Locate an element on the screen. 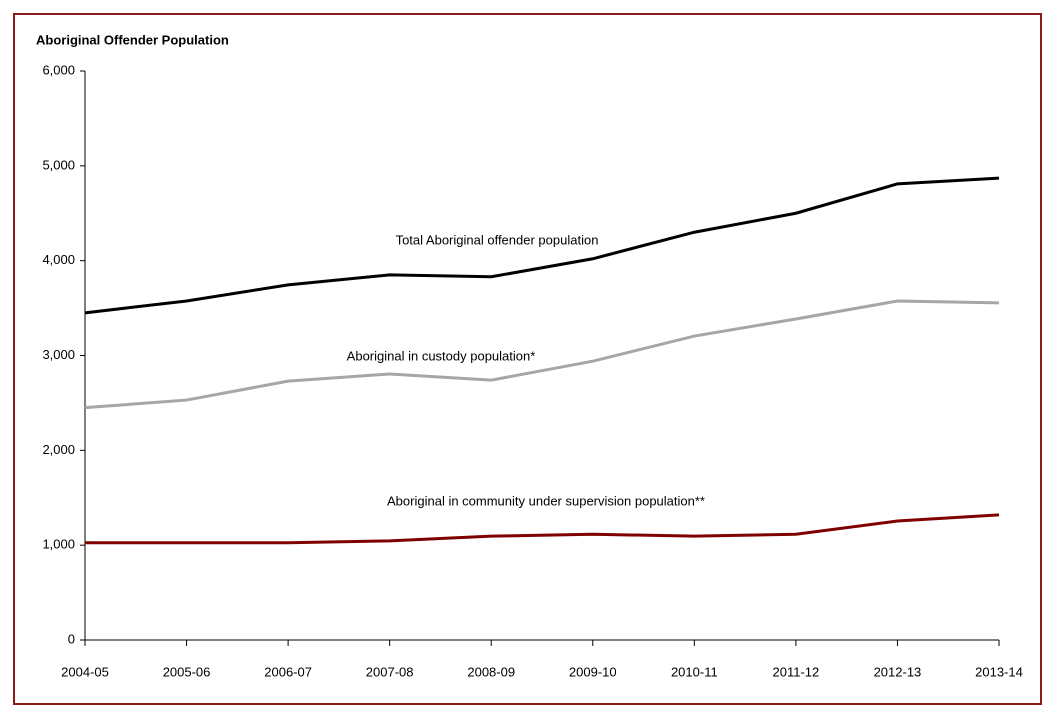  x-tick-label: 2012-13 is located at coordinates (898, 671).